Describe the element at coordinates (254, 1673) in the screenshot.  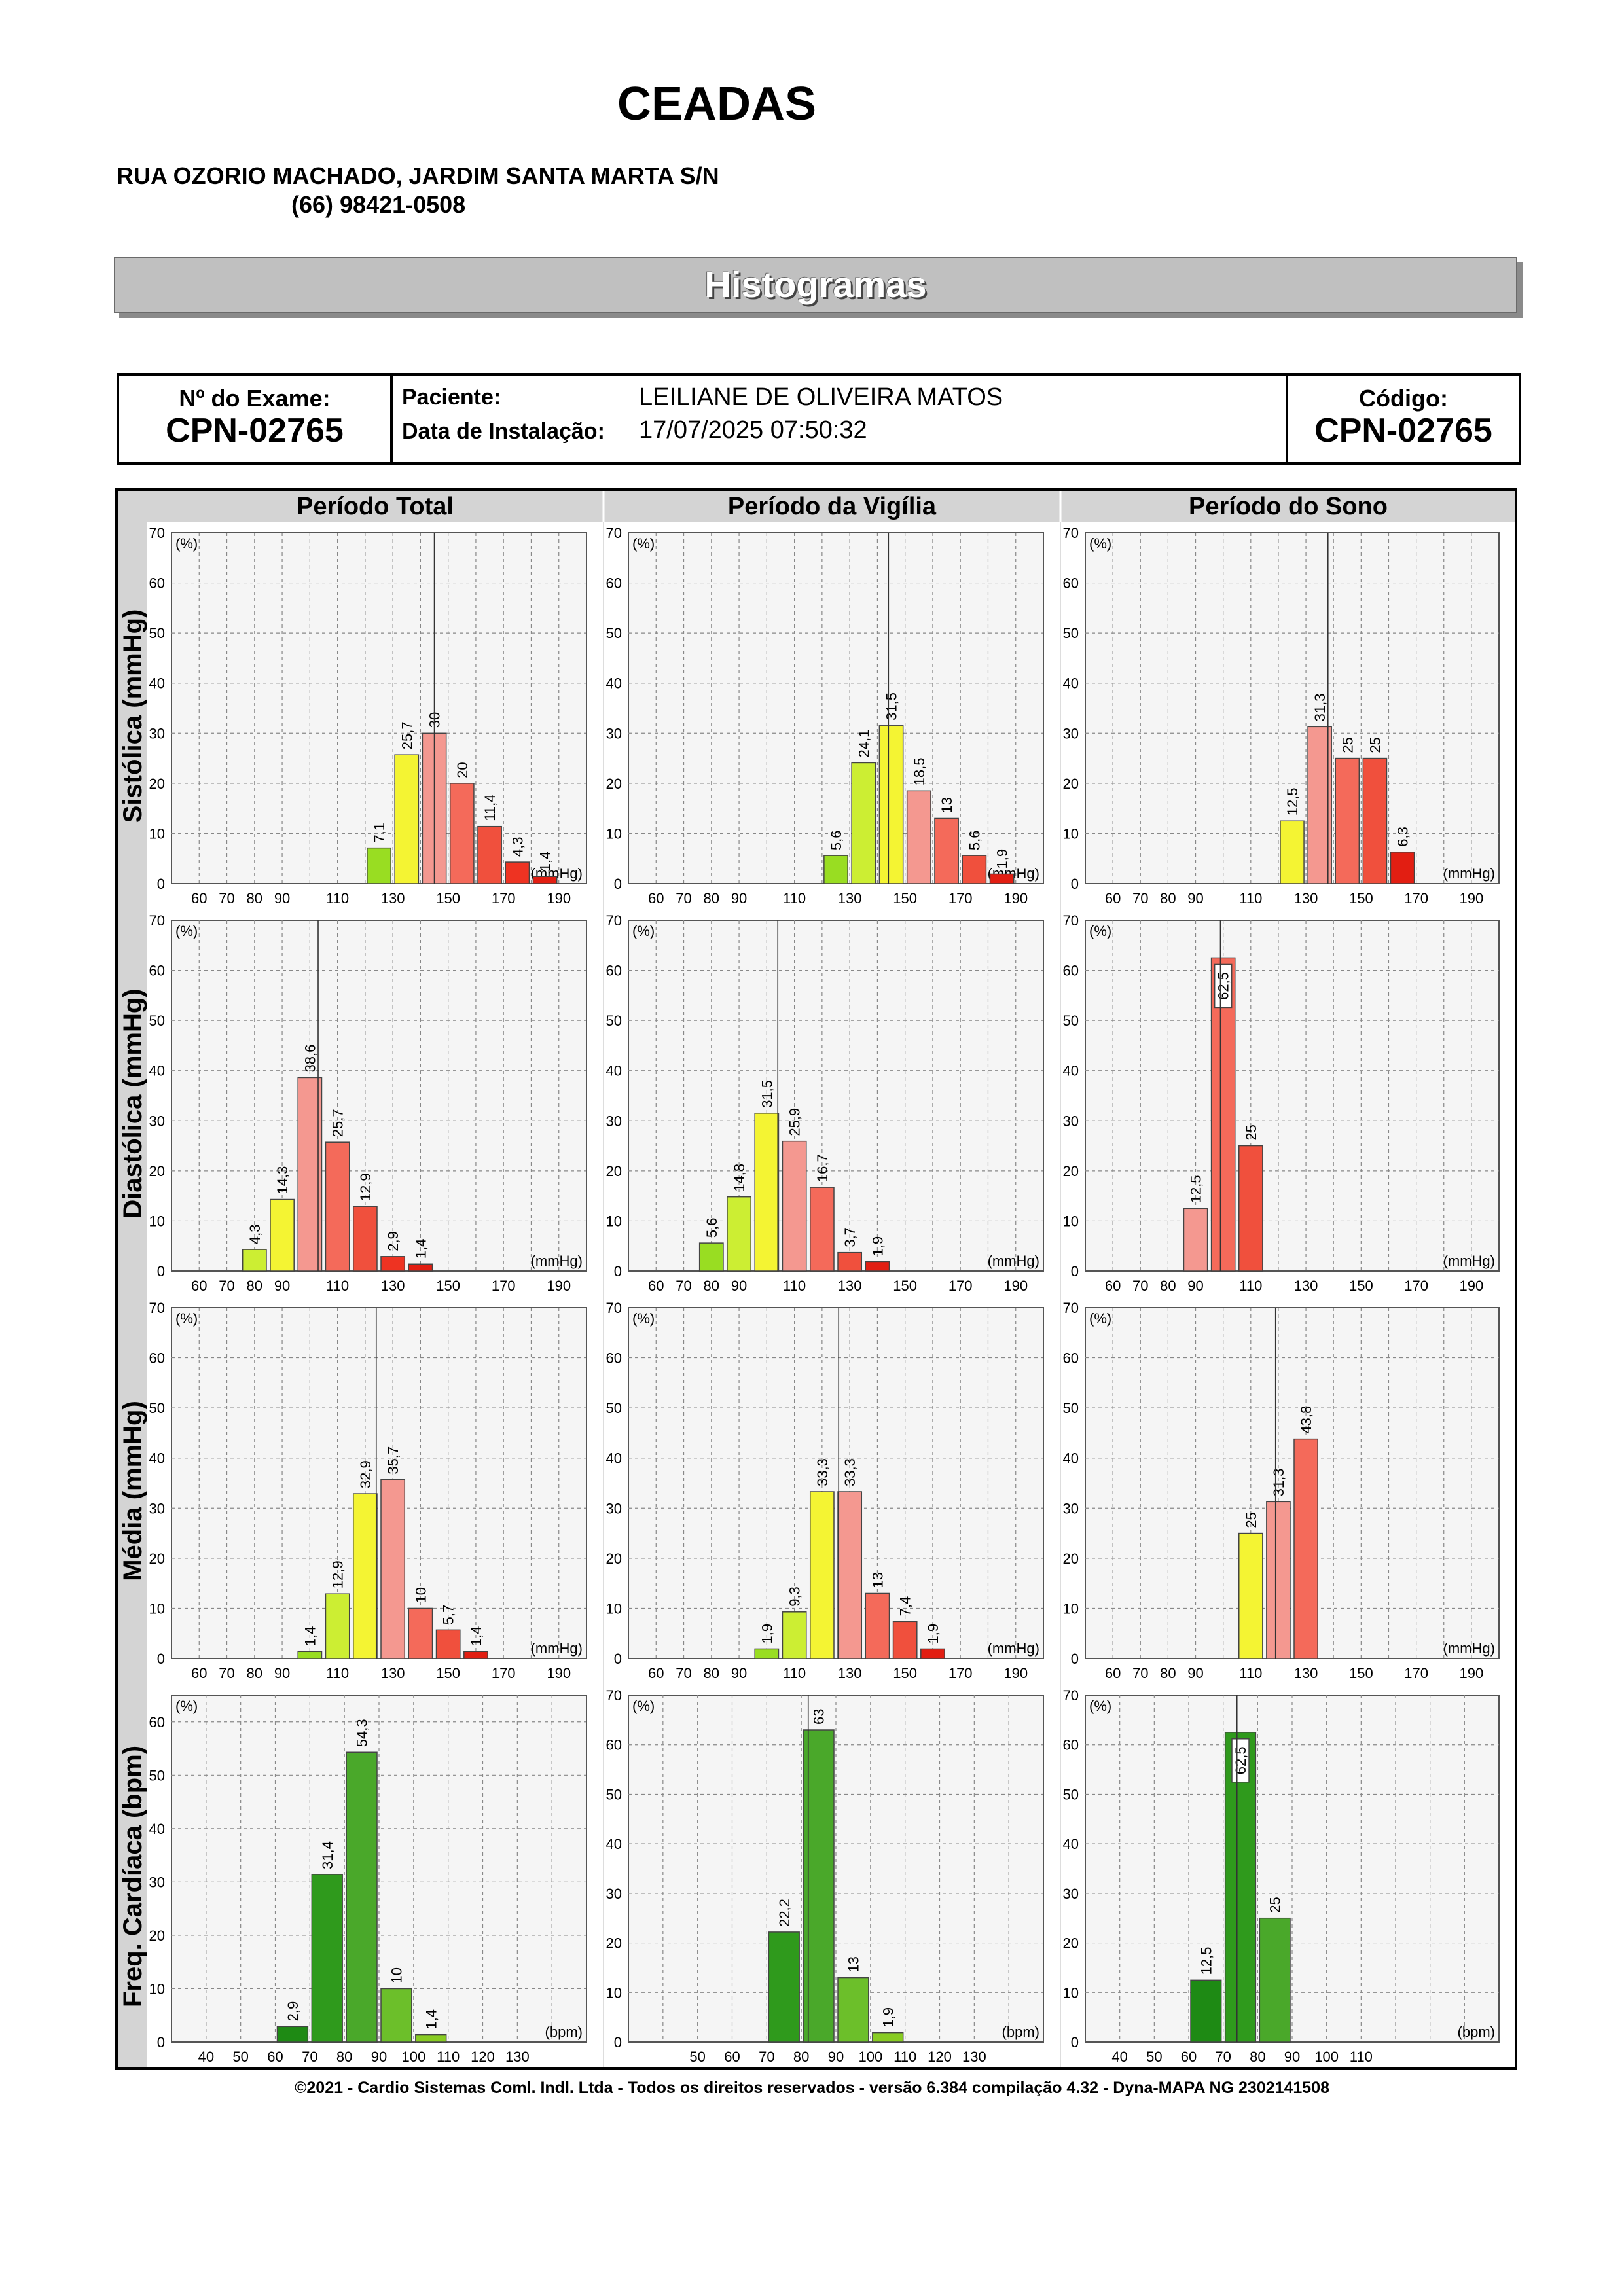
I see `panel-2-0-xtick-label: 80` at that location.